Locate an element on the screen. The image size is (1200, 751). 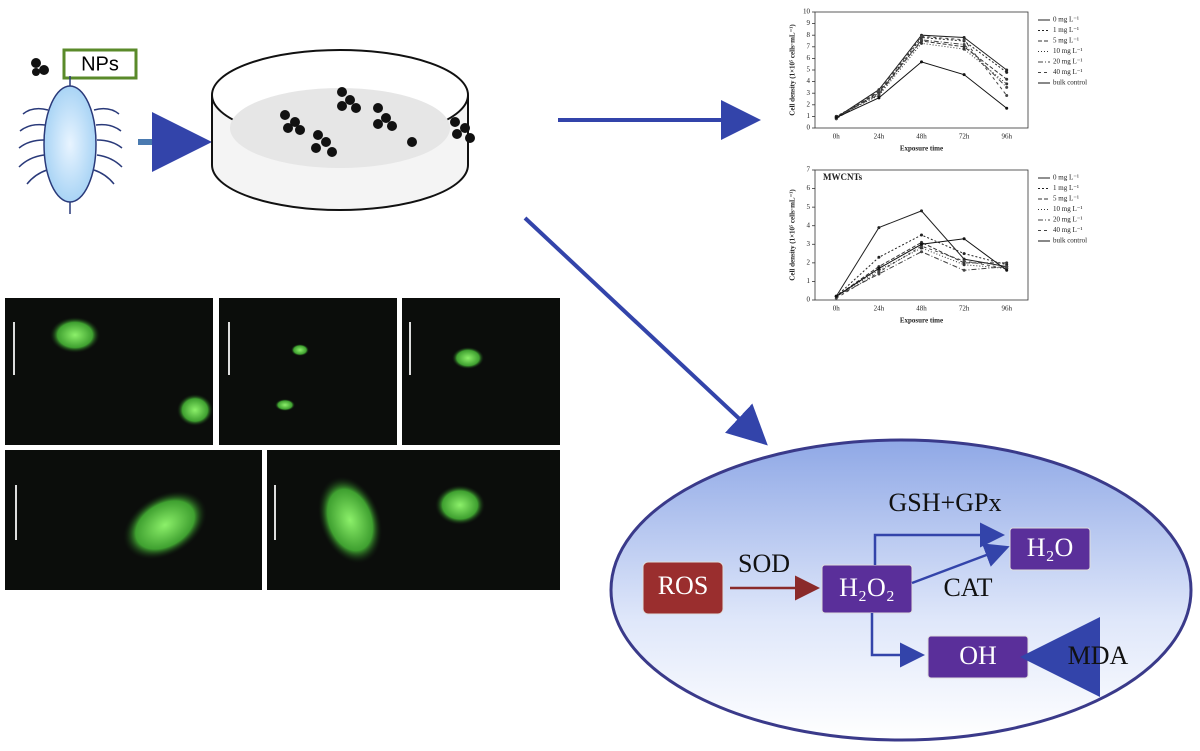
cat-label: CAT is located at coordinates (967, 587).